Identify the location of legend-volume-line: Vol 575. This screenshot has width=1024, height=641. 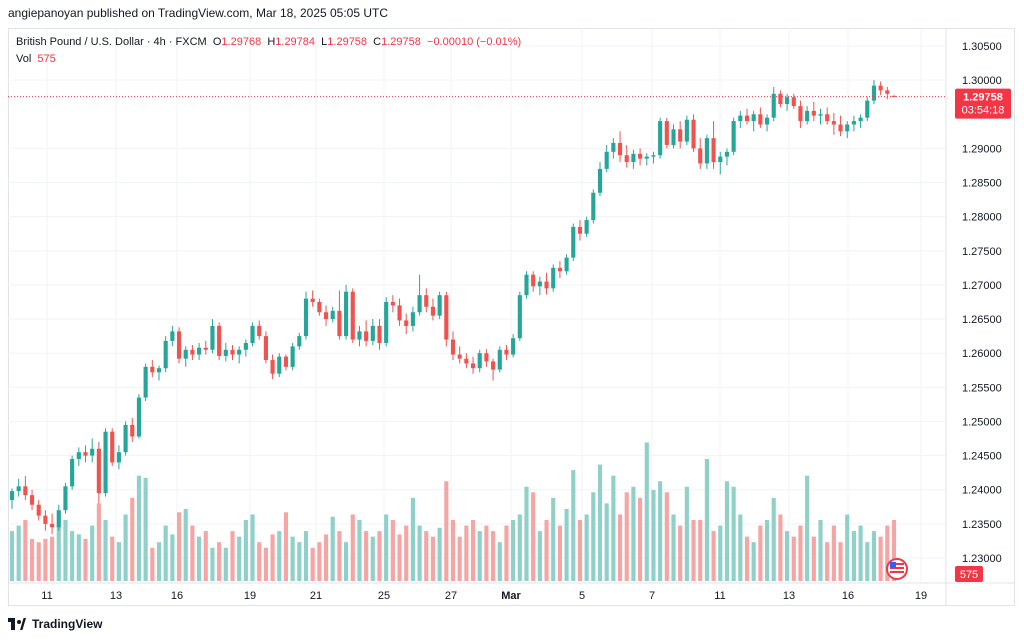
(268, 59).